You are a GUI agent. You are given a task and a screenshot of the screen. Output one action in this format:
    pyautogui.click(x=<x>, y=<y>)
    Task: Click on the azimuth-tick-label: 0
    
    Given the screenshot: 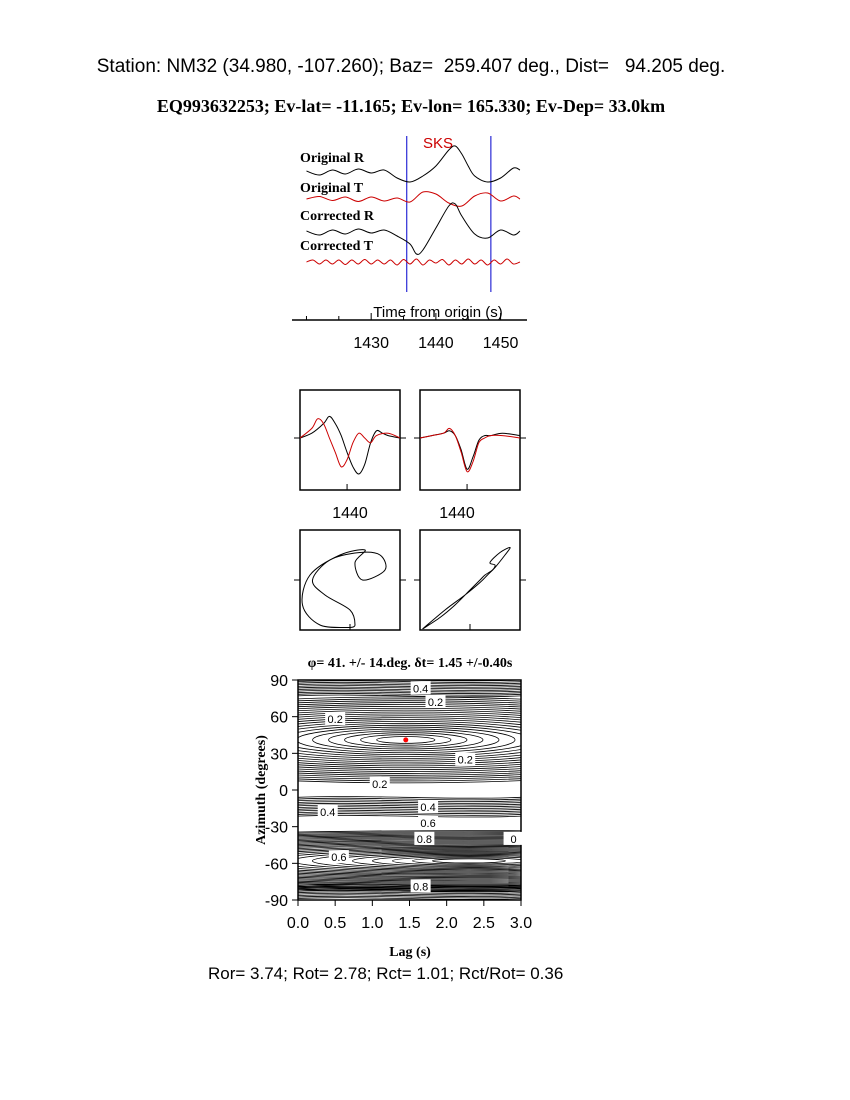 What is the action you would take?
    pyautogui.click(x=283, y=791)
    